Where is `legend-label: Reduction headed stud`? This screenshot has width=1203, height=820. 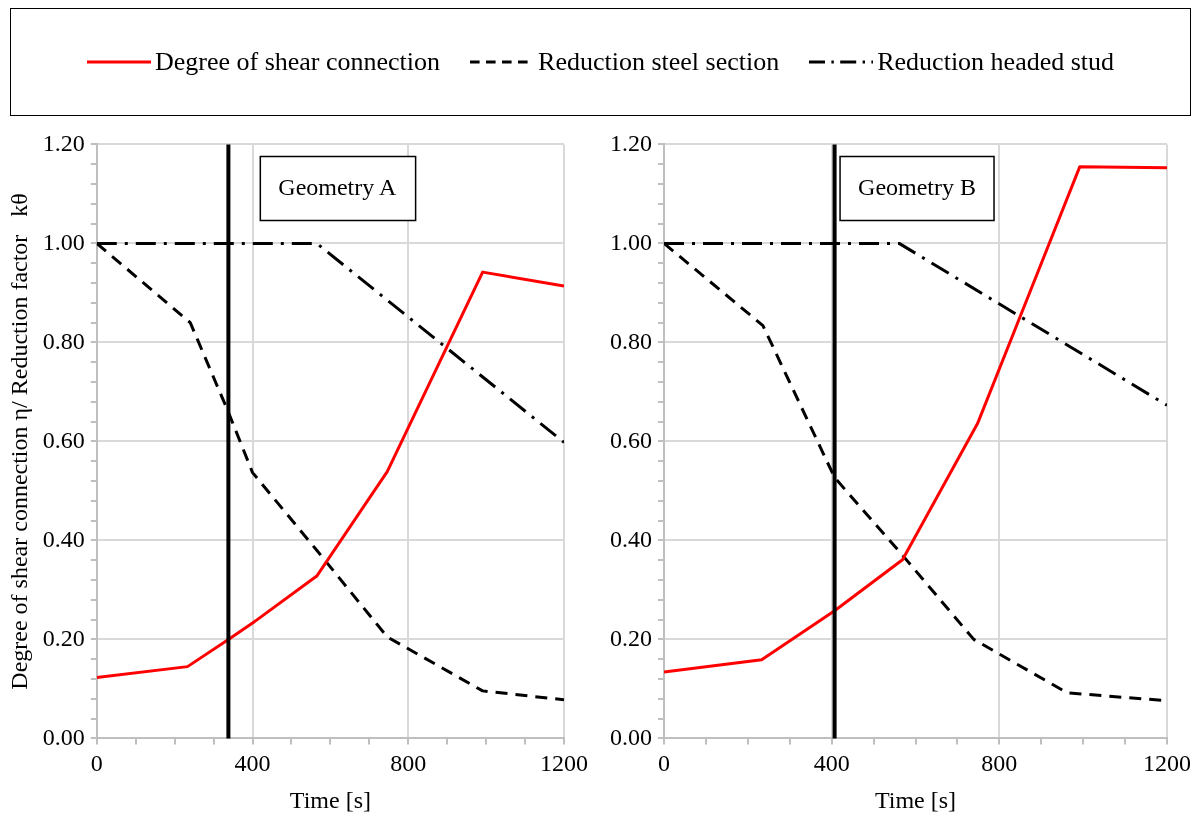
legend-label: Reduction headed stud is located at coordinates (996, 62).